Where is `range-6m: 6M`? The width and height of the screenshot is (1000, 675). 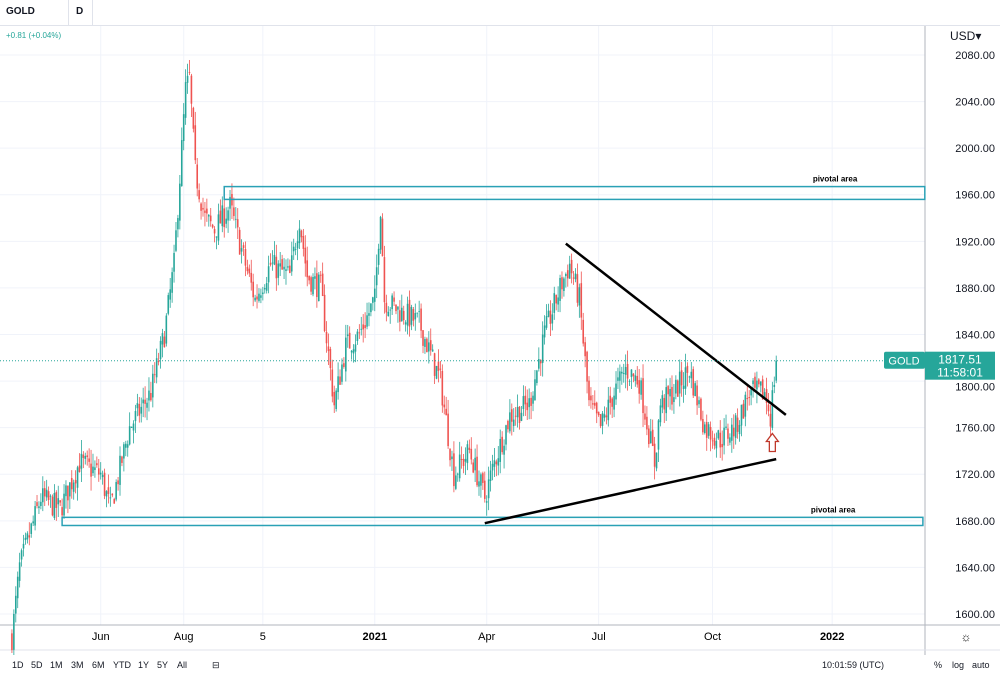
range-6m: 6M is located at coordinates (98, 665).